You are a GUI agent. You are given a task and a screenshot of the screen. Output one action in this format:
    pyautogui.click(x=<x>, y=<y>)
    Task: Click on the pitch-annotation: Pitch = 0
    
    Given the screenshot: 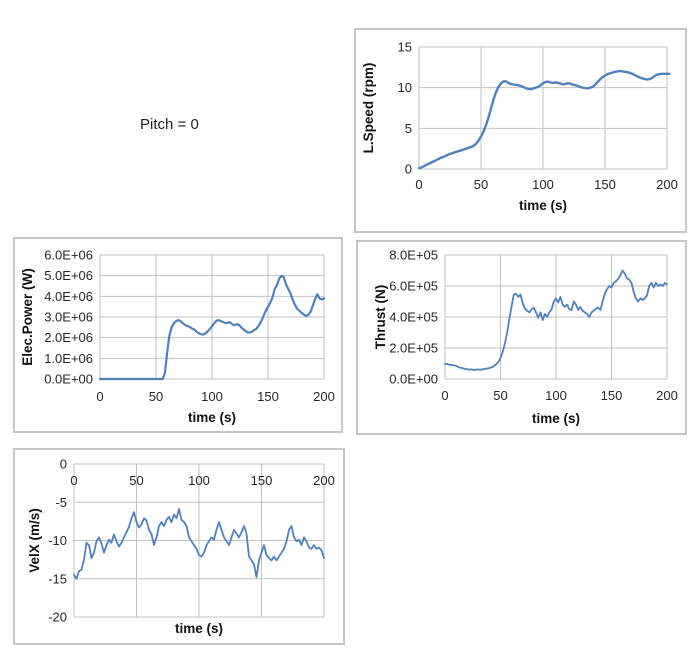 What is the action you would take?
    pyautogui.click(x=169, y=124)
    